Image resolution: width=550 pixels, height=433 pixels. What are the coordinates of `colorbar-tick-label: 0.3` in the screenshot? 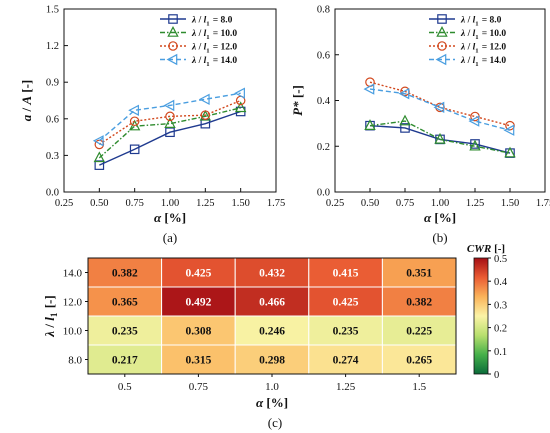 It's located at (500, 305).